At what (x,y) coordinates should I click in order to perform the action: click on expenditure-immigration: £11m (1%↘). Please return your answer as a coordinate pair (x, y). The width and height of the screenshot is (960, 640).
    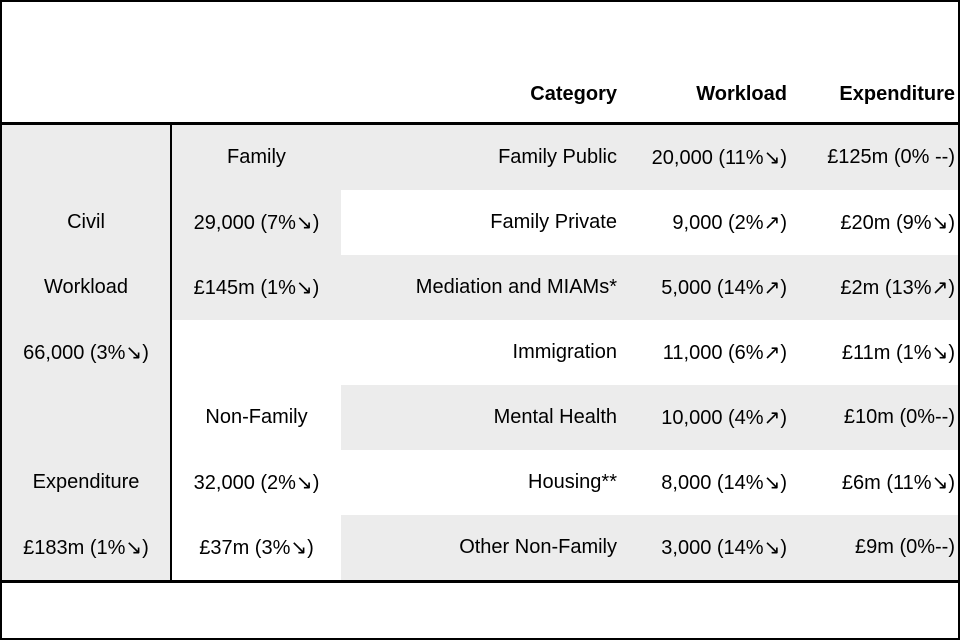
    Looking at the image, I should click on (898, 353).